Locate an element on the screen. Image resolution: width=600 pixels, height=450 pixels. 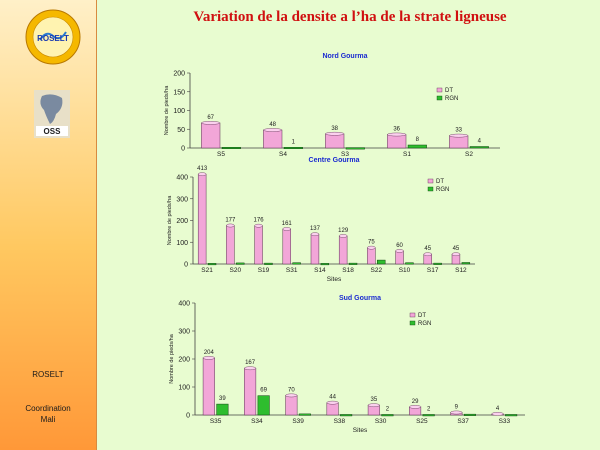
data-label-dt-S21: 413 is located at coordinates (202, 169).